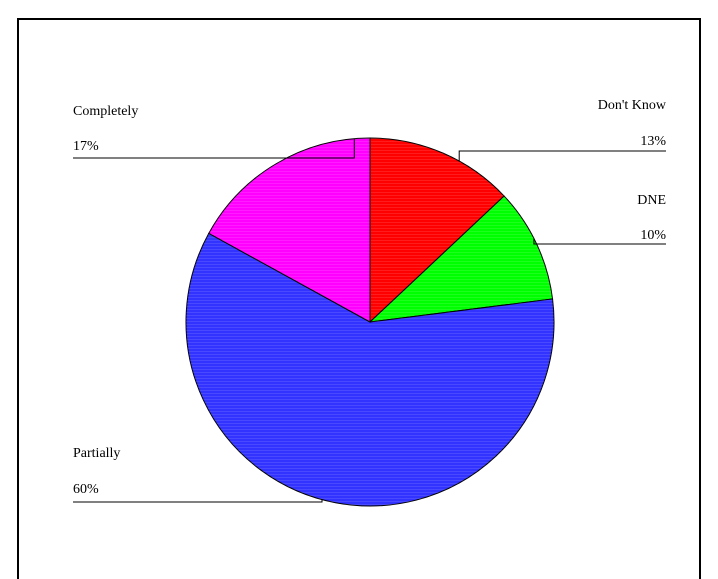 Image resolution: width=718 pixels, height=579 pixels. Describe the element at coordinates (198, 501) in the screenshot. I see `leader-line-partially` at that location.